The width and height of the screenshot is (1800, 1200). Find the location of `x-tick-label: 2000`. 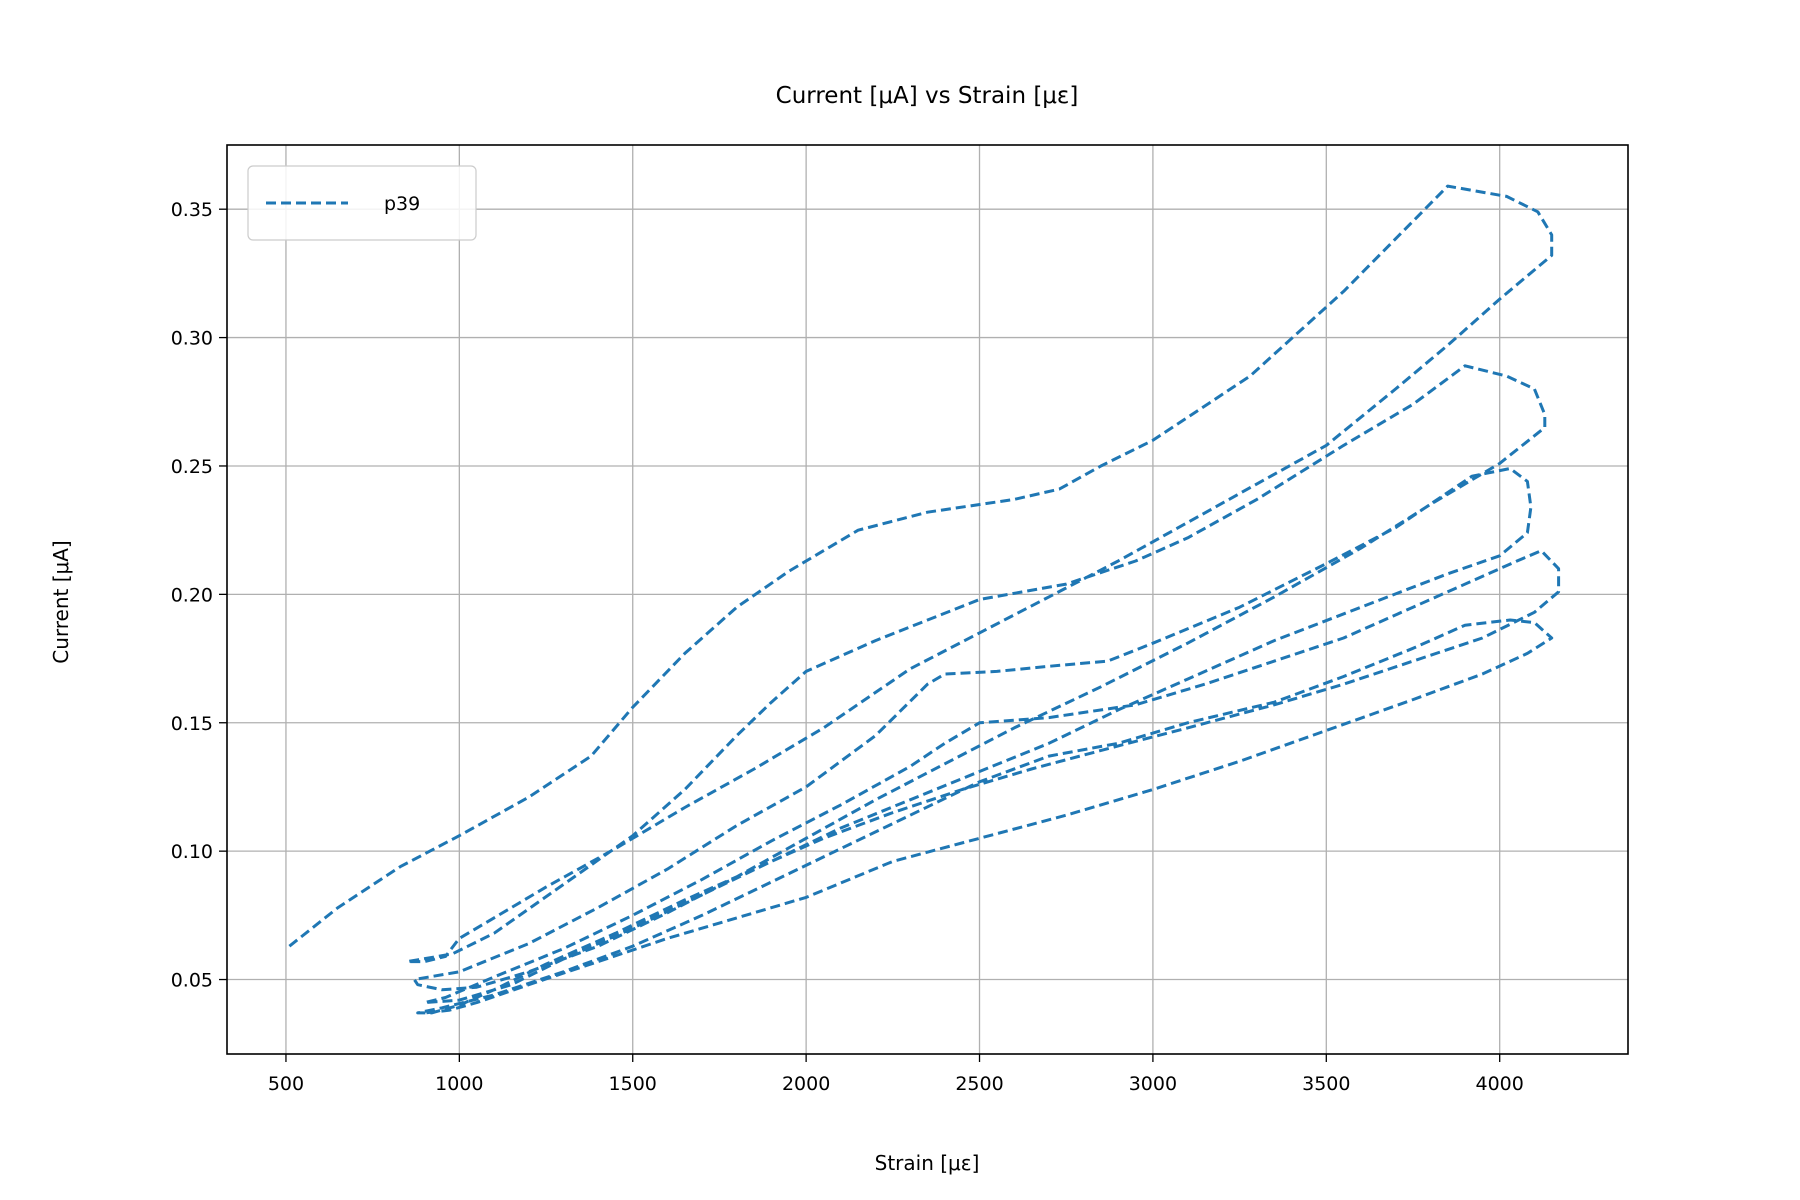

x-tick-label: 2000 is located at coordinates (806, 1084).